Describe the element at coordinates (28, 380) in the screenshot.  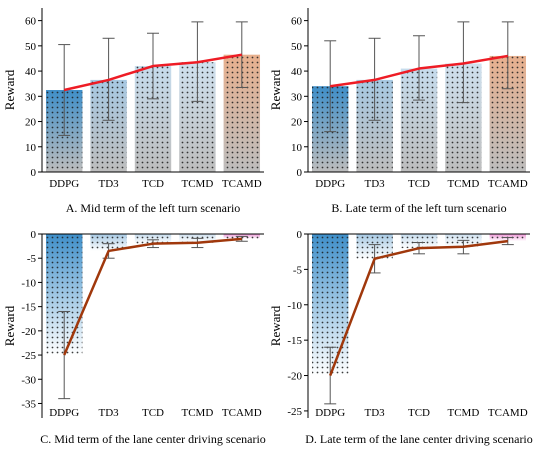
I see `y-tick-label: -30` at that location.